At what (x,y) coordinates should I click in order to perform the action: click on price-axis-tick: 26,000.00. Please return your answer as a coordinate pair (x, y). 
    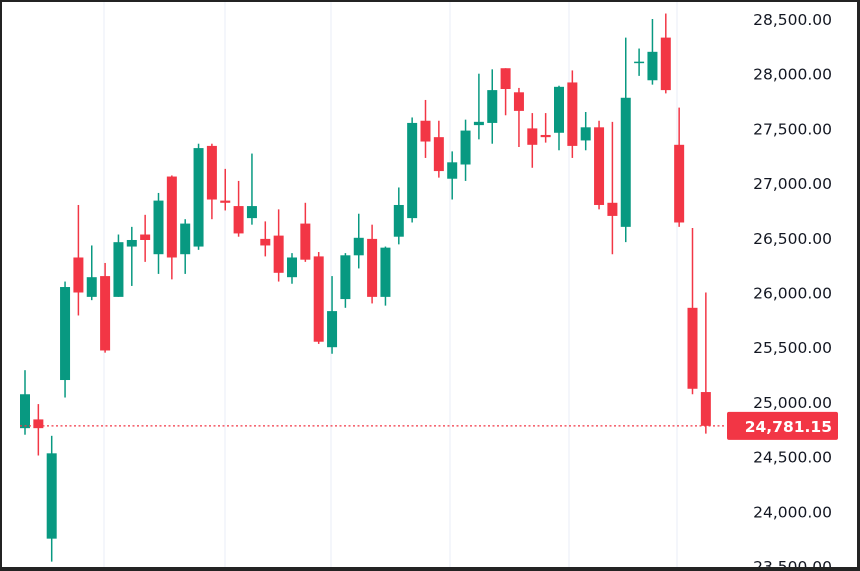
    Looking at the image, I should click on (792, 294).